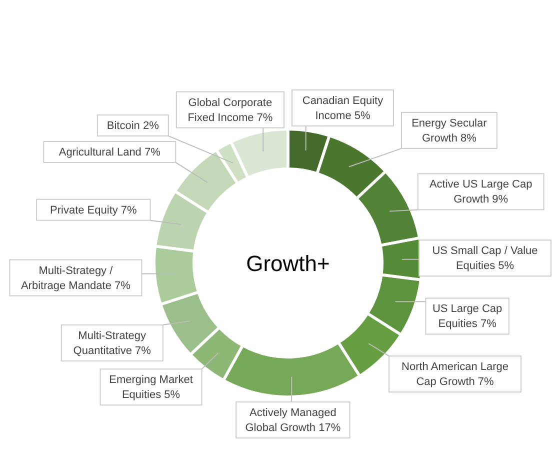 This screenshot has width=553, height=453. What do you see at coordinates (94, 210) in the screenshot?
I see `slice-label: Private Equity 7%` at bounding box center [94, 210].